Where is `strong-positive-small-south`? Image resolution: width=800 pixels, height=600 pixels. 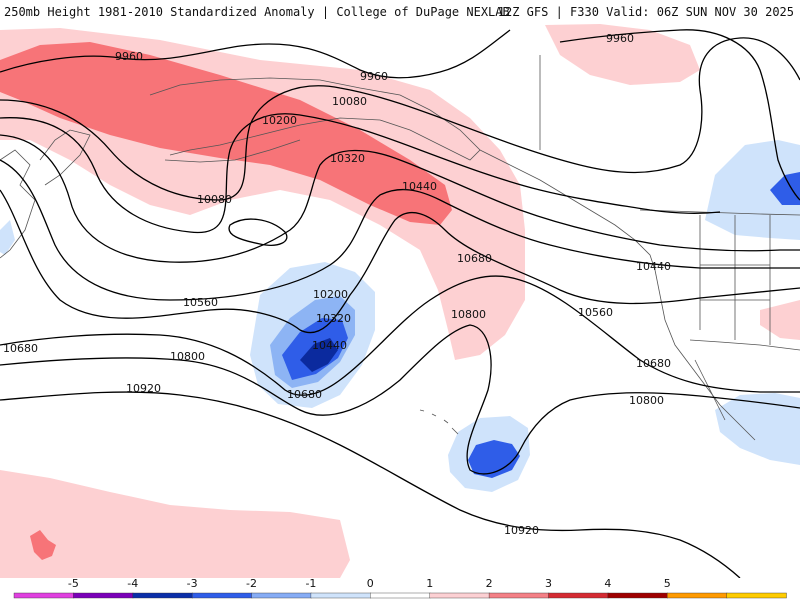 strong-positive-small-south is located at coordinates (43, 545).